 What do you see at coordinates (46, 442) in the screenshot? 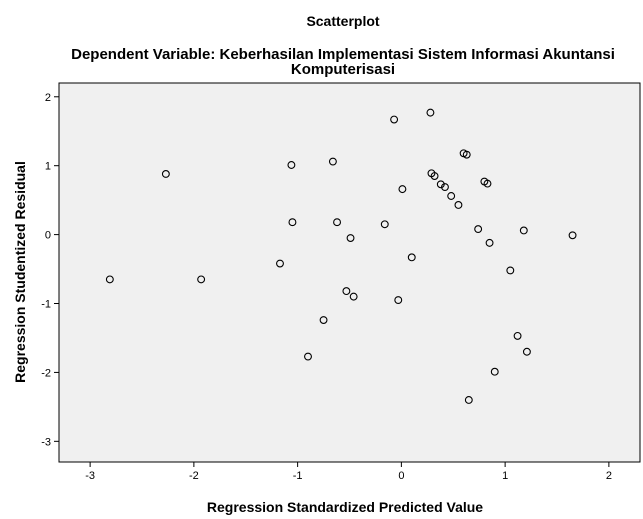
I see `y-tick-label: -3` at bounding box center [46, 442].